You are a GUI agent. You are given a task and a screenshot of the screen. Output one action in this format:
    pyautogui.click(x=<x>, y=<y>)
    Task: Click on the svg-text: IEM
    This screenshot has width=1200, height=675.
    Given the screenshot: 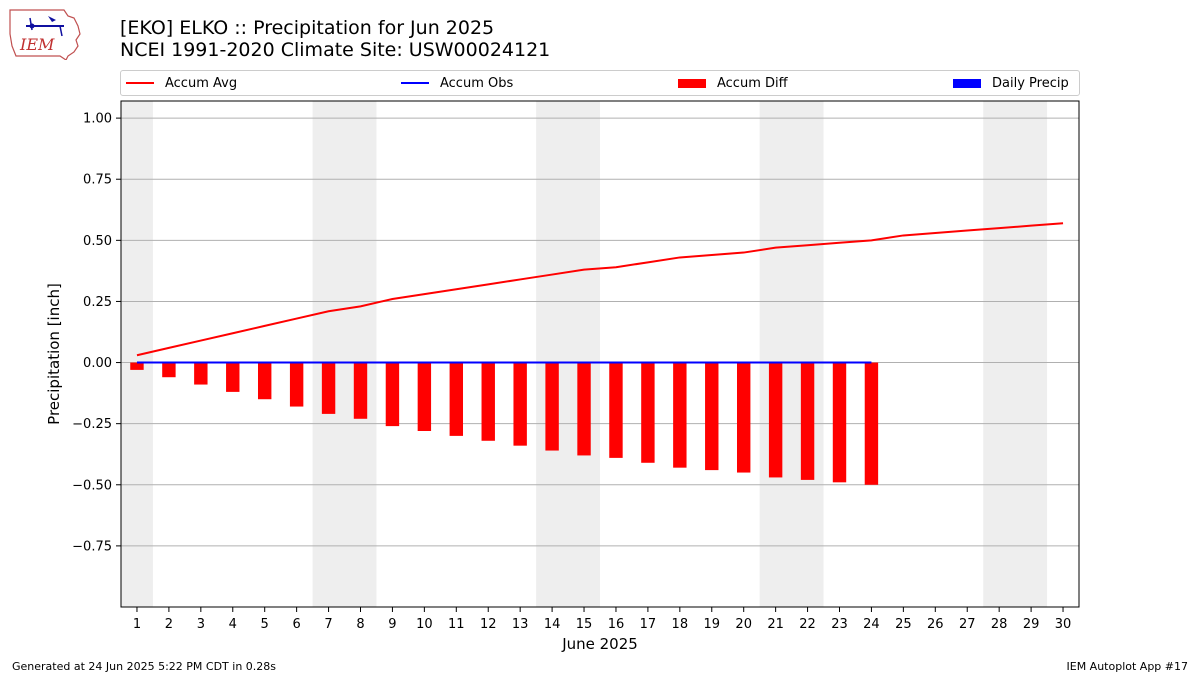 What is the action you would take?
    pyautogui.click(x=37, y=44)
    